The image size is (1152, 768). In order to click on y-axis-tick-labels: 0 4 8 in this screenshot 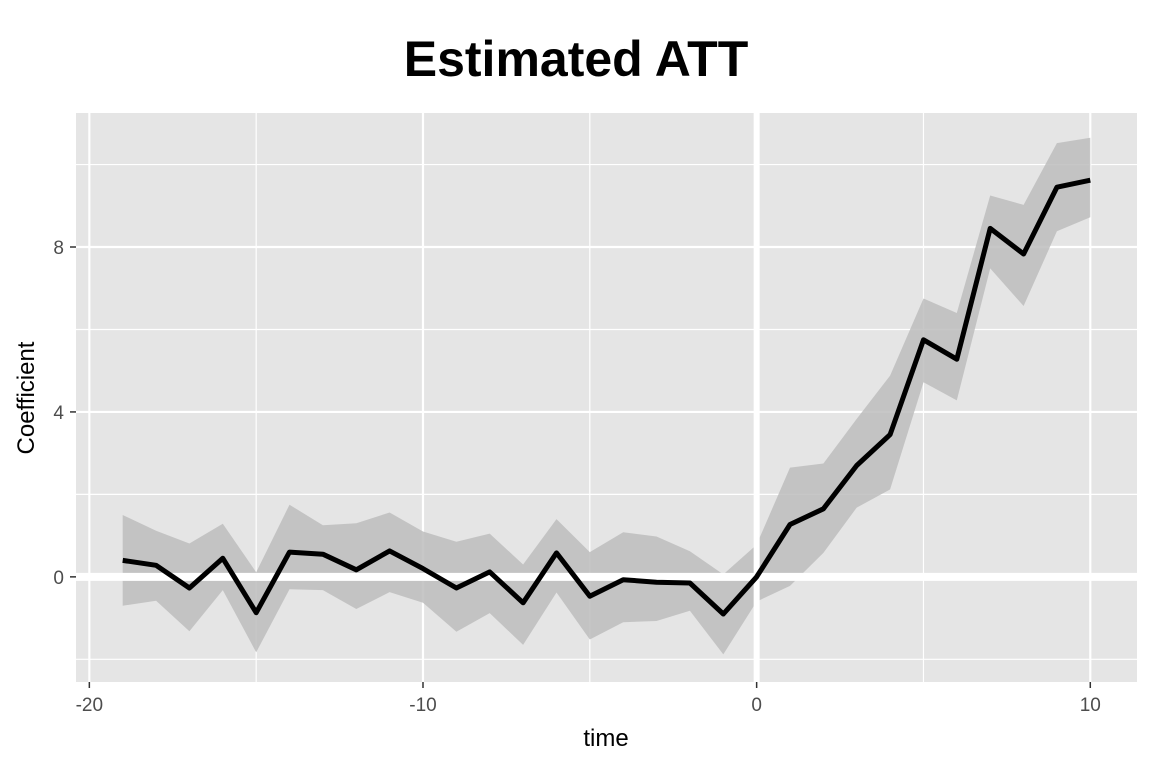, I will do `click(58, 413)`.